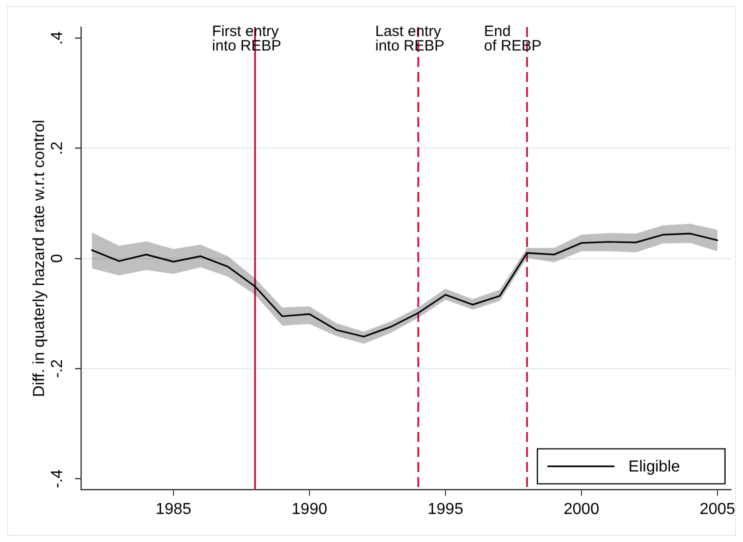  I want to click on y-tick-label: -.4, so click(57, 478).